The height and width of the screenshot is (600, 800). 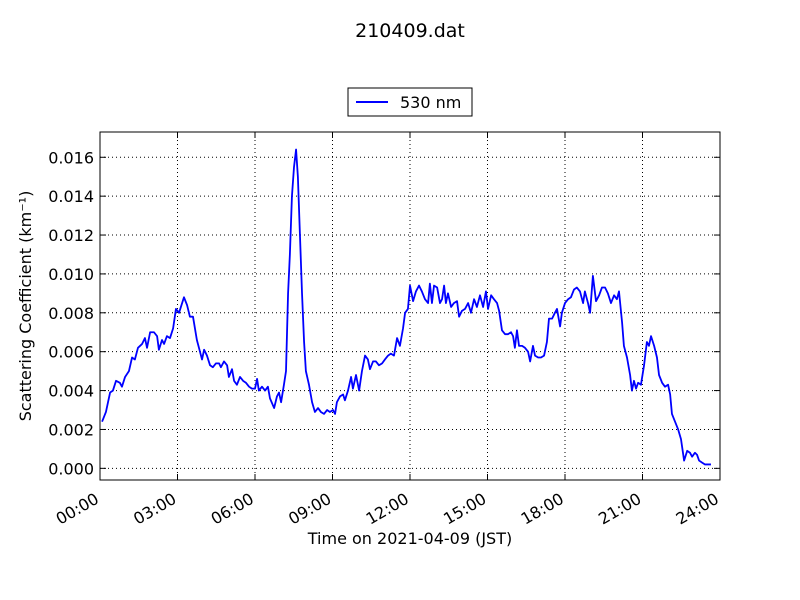 What do you see at coordinates (71, 157) in the screenshot?
I see `y-tick-label: 0.016` at bounding box center [71, 157].